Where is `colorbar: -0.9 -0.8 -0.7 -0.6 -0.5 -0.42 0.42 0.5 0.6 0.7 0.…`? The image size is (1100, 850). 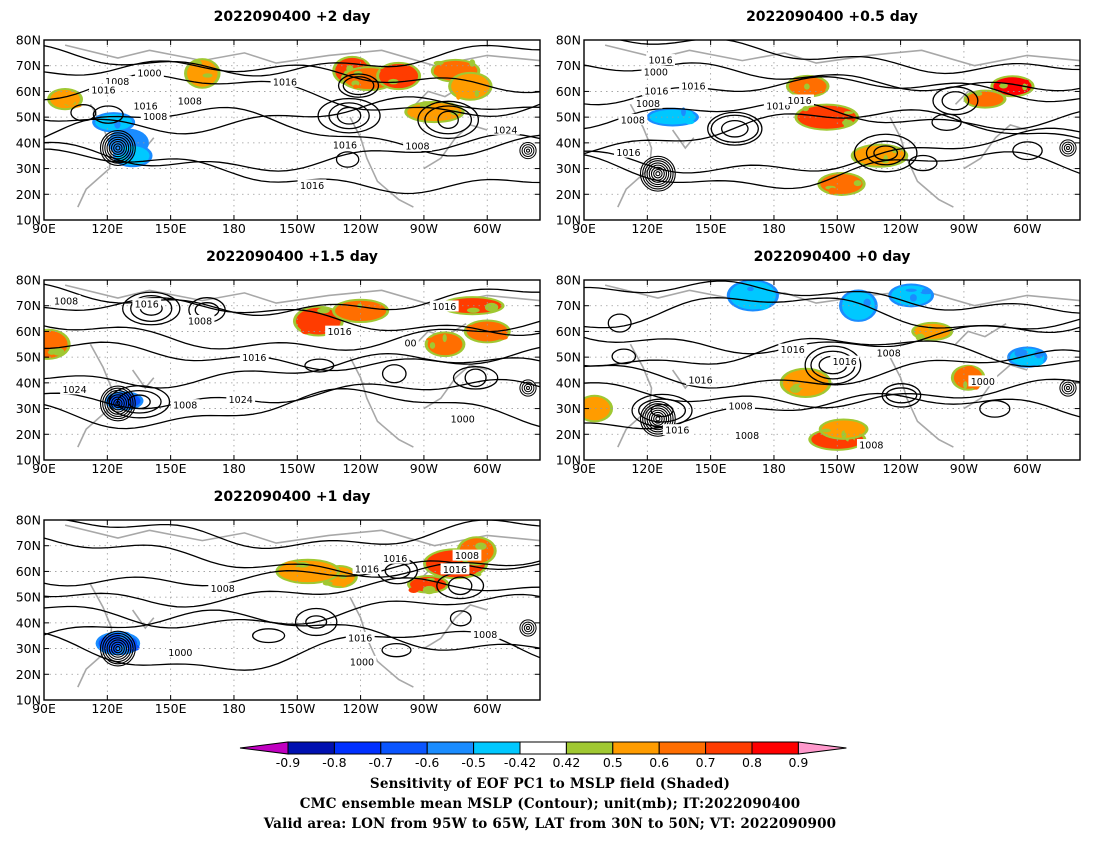
colorbar: -0.9 -0.8 -0.7 -0.6 -0.5 -0.42 0.42 0.5 0.6 0.7 0.… is located at coordinates (543, 755).